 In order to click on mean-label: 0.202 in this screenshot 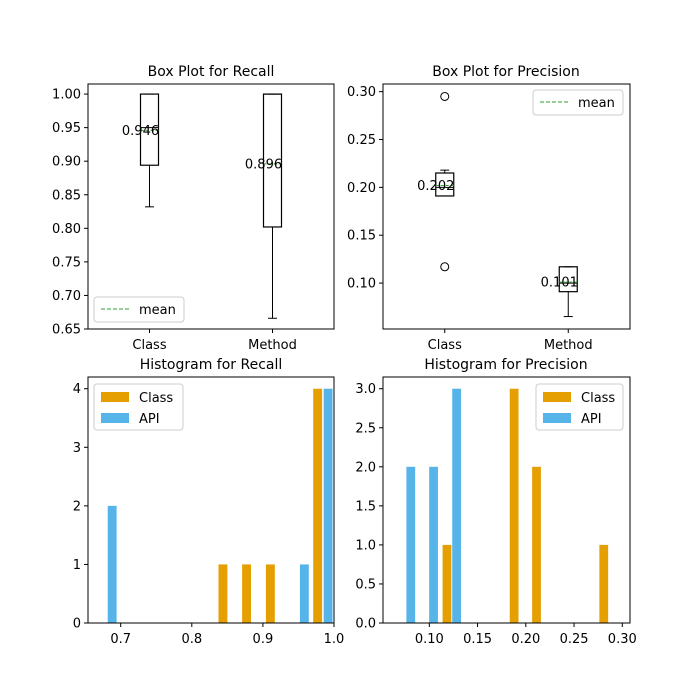, I will do `click(435, 186)`.